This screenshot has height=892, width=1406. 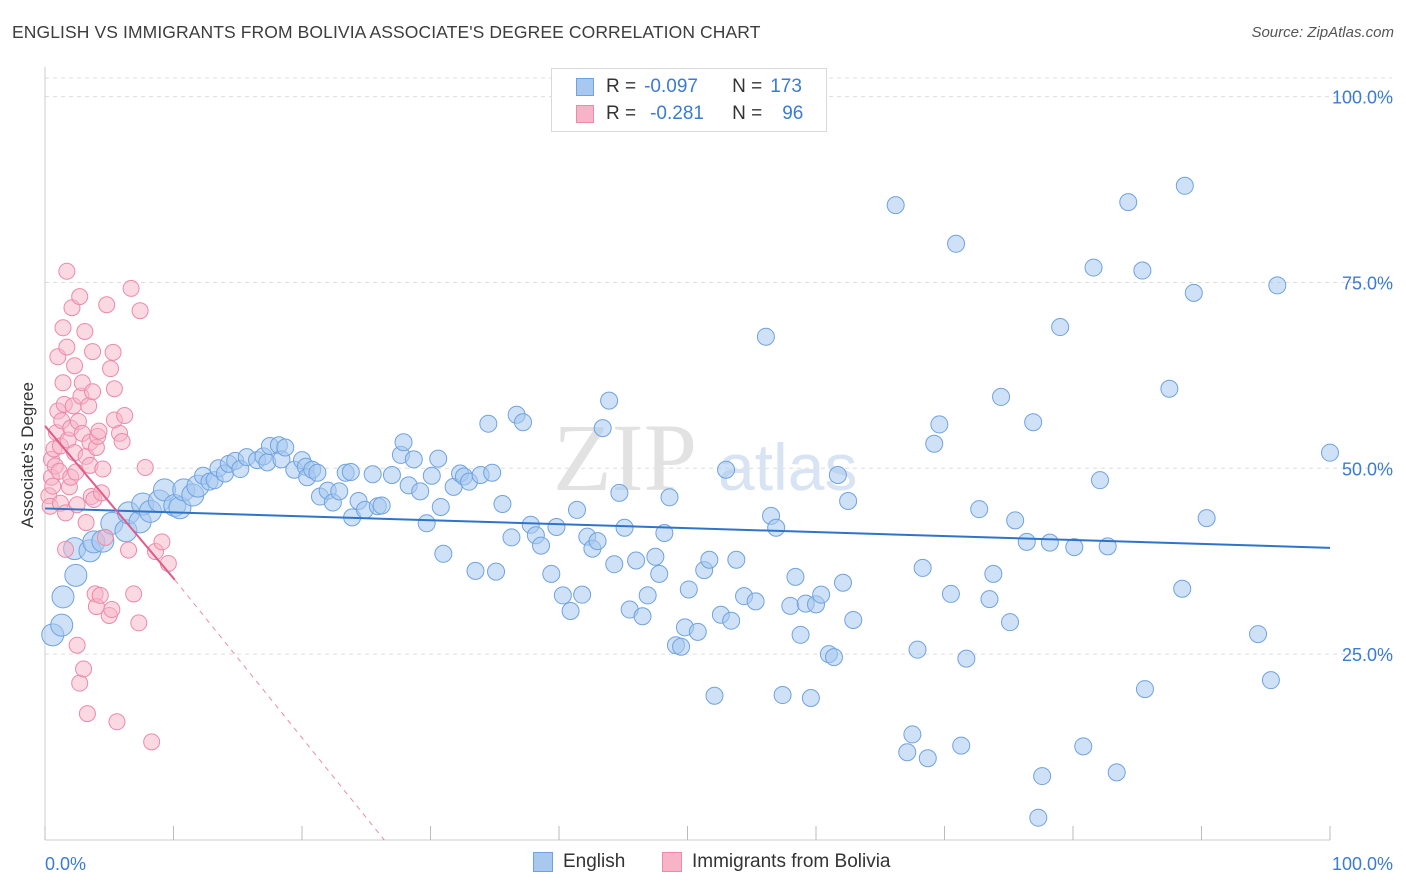 I want to click on english-trend-line, so click(x=687, y=528).